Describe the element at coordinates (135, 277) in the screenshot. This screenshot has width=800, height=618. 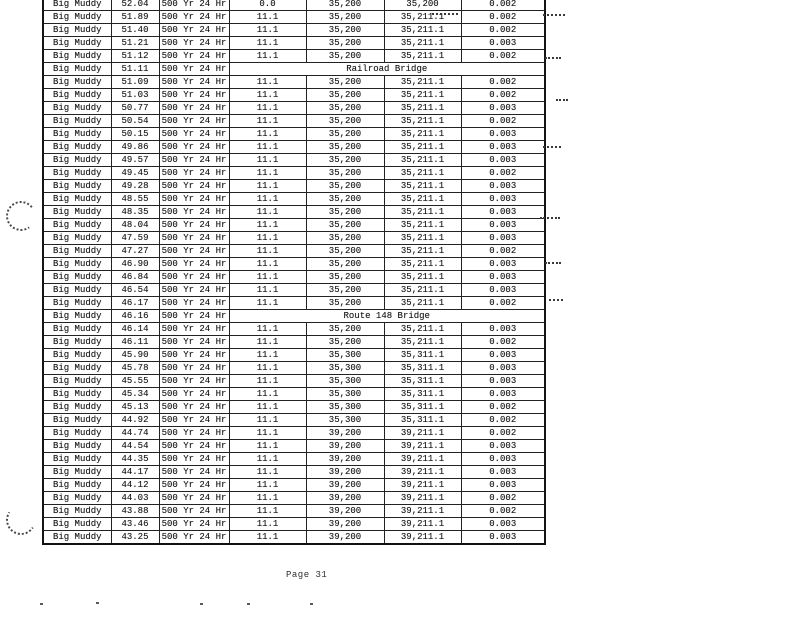
I see `station-cell: 46.84` at that location.